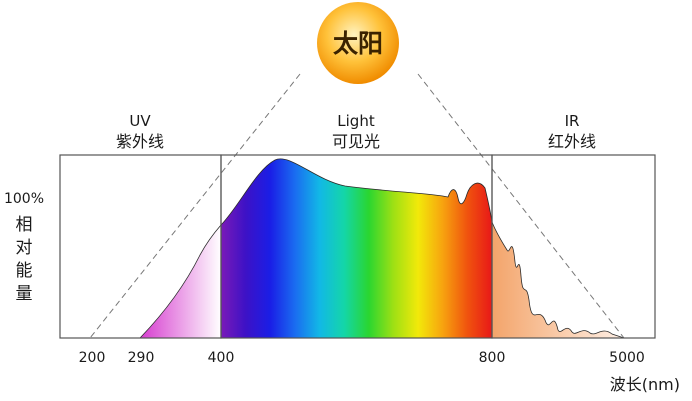  What do you see at coordinates (24, 199) in the screenshot?
I see `y-axis-value: 100%` at bounding box center [24, 199].